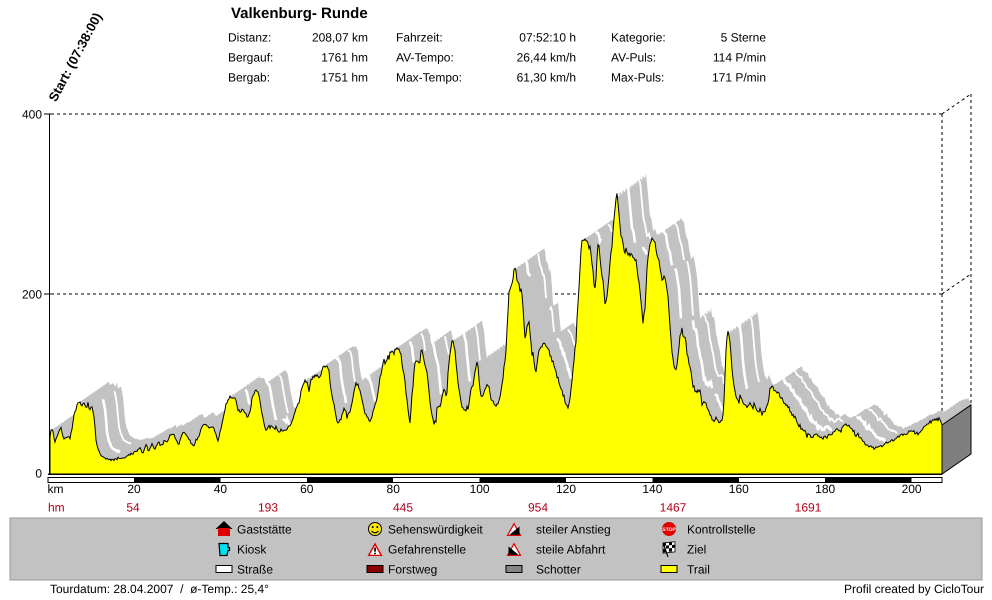  What do you see at coordinates (264, 530) in the screenshot?
I see `svg-text: Gaststätte` at bounding box center [264, 530].